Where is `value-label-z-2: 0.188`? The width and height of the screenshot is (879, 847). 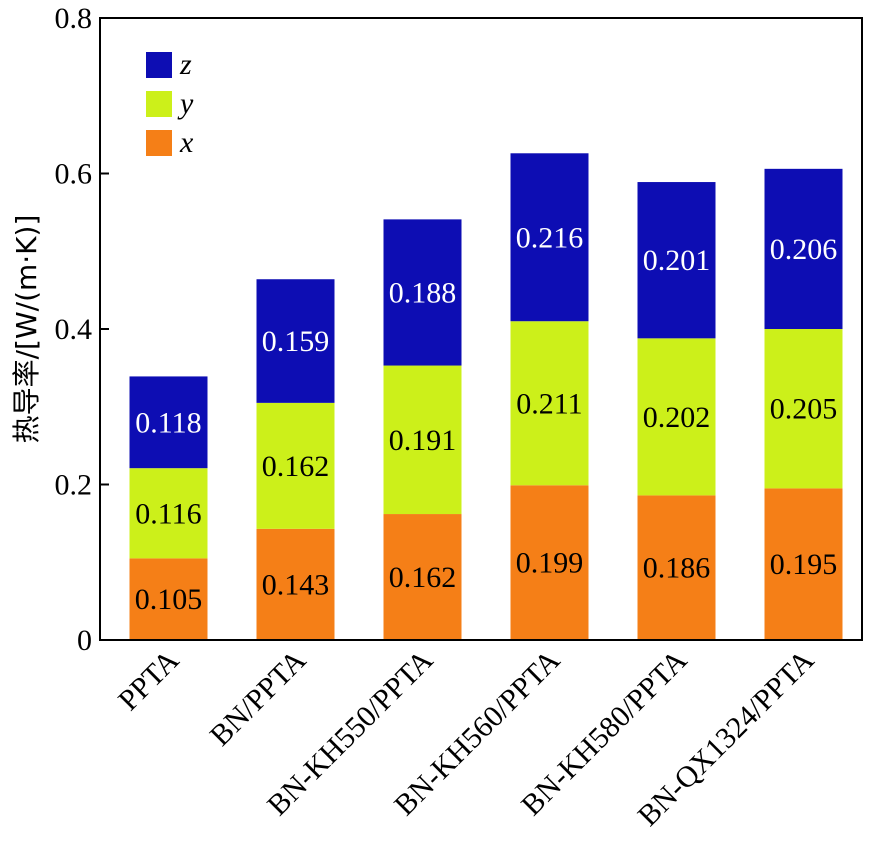 value-label-z-2: 0.188 is located at coordinates (423, 292).